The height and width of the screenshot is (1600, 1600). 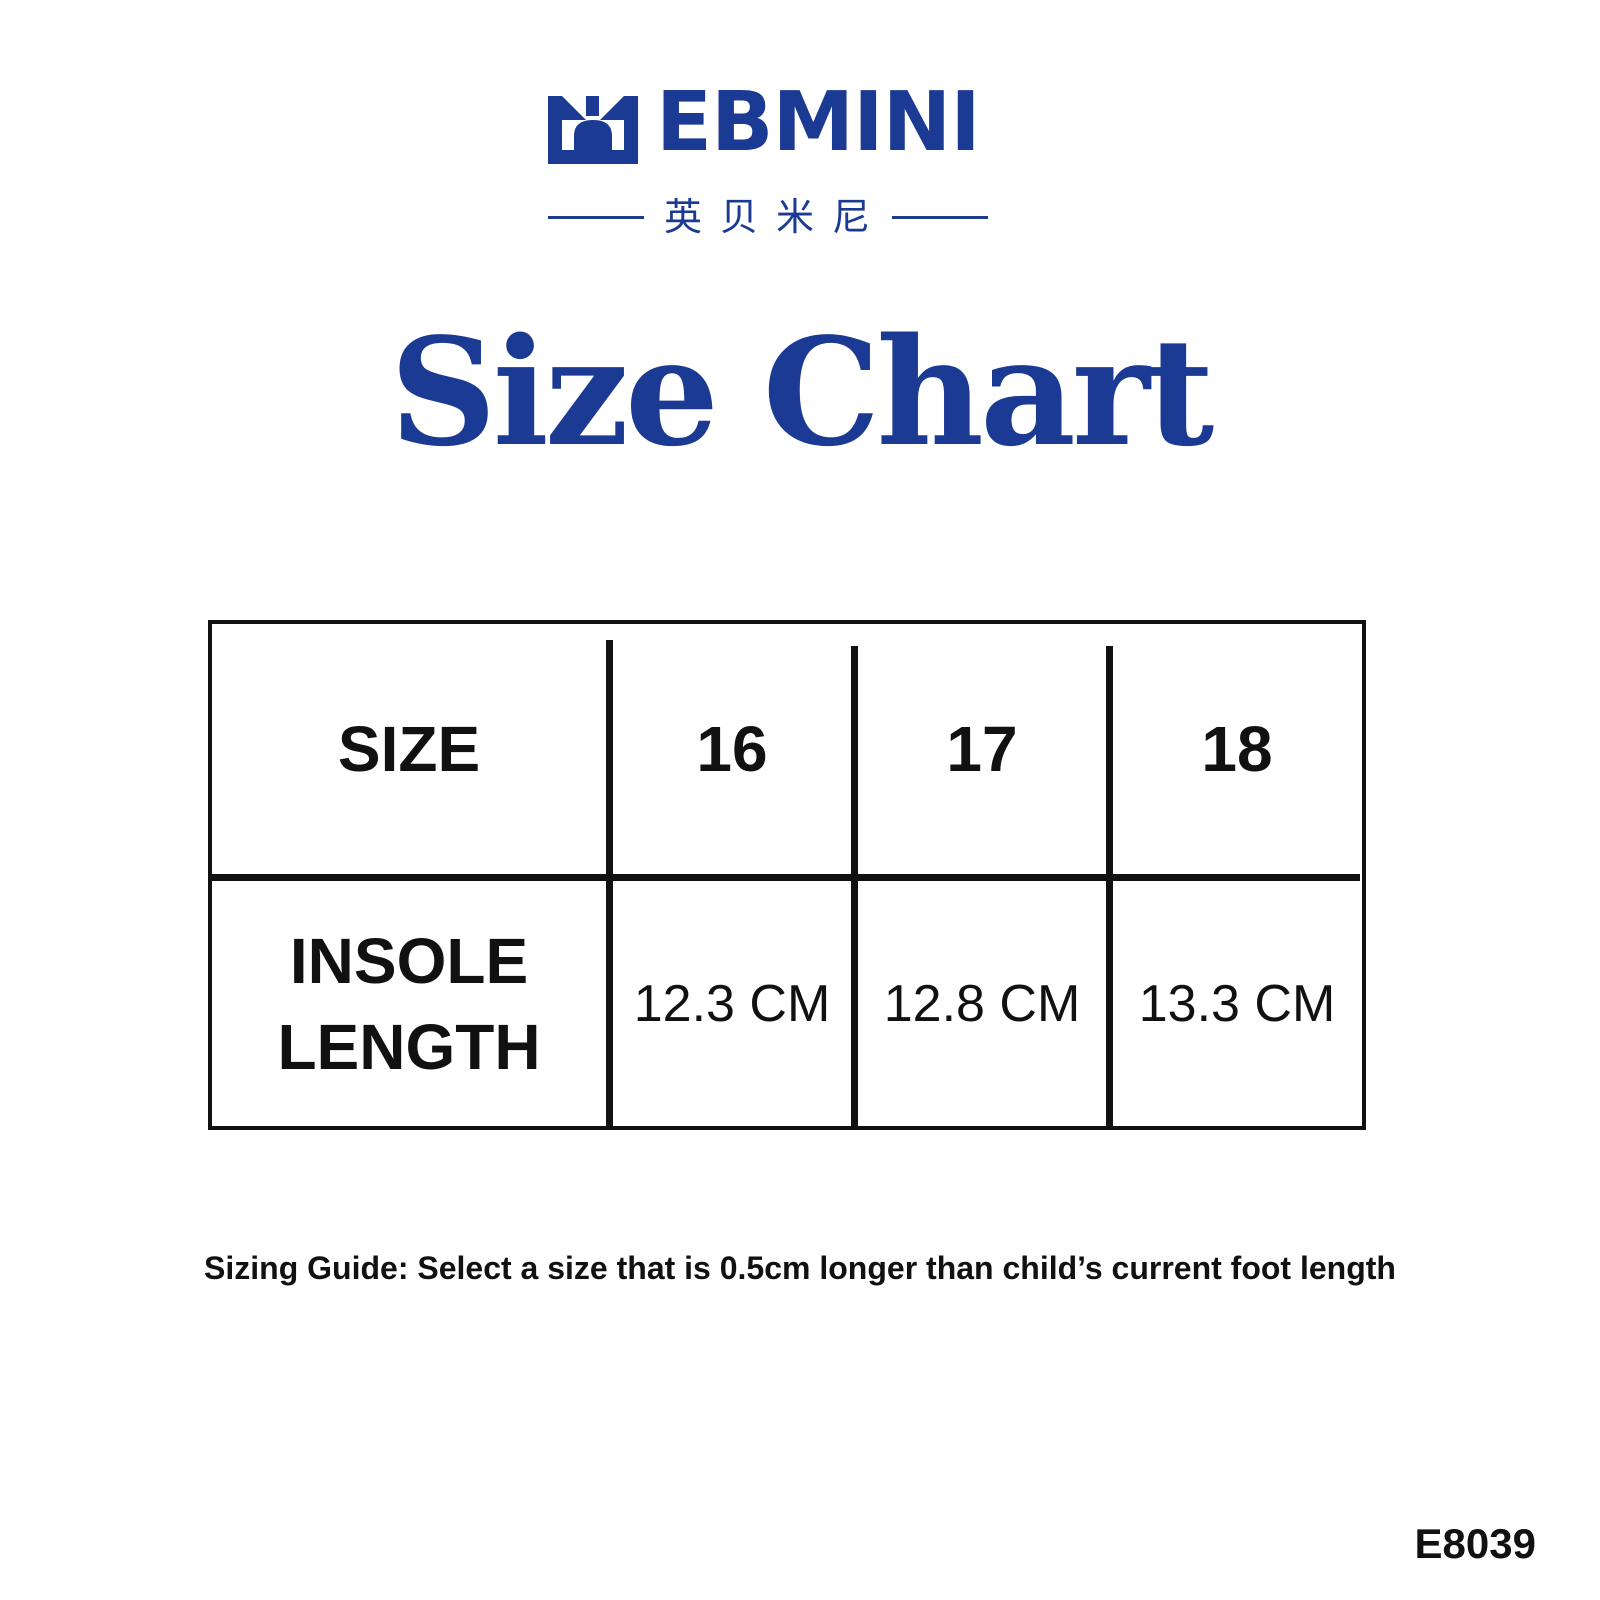 What do you see at coordinates (982, 749) in the screenshot?
I see `size-cell: 17` at bounding box center [982, 749].